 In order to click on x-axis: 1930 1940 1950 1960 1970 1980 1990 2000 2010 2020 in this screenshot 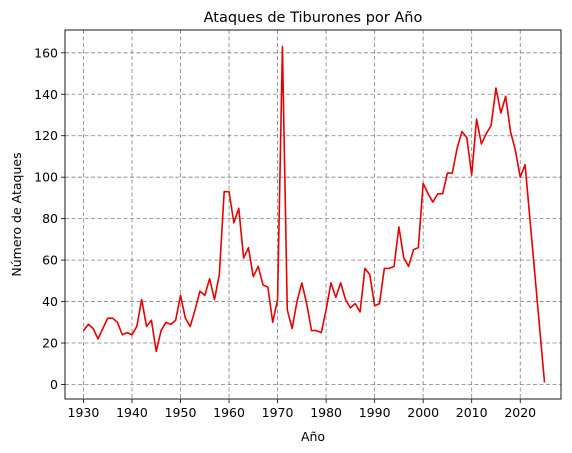, I will do `click(302, 409)`.